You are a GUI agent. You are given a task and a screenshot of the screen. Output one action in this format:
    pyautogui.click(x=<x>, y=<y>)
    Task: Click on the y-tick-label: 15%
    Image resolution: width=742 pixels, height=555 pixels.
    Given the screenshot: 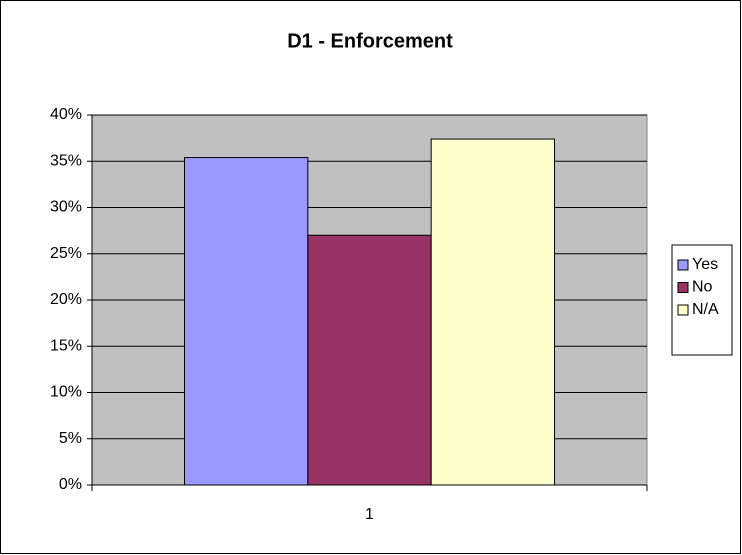 What is the action you would take?
    pyautogui.click(x=66, y=345)
    